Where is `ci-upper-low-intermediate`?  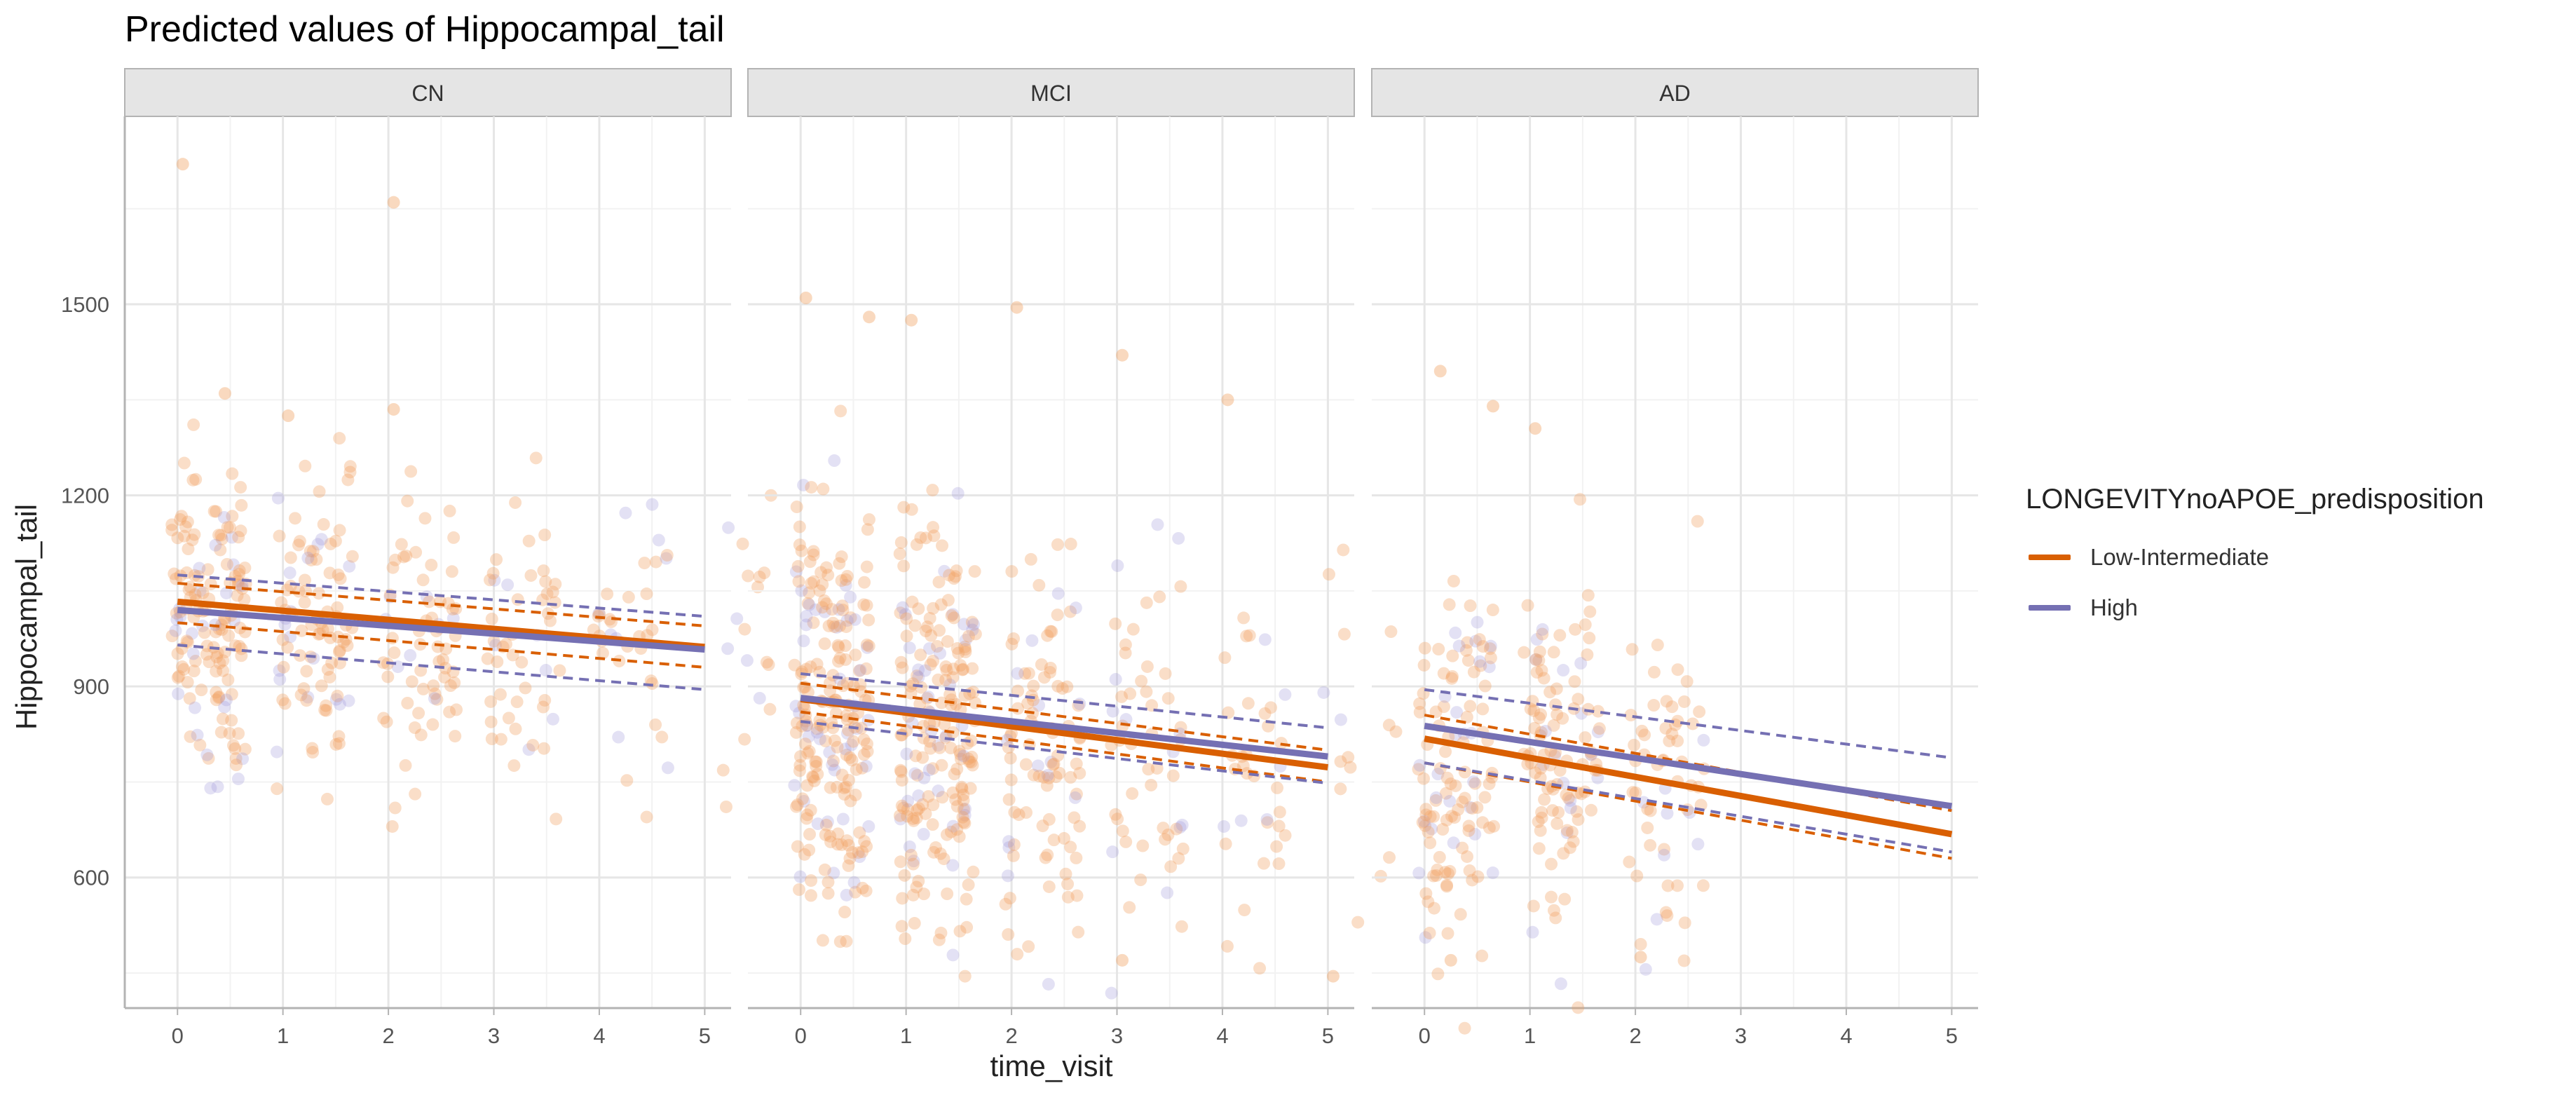
ci-upper-low-intermediate is located at coordinates (1688, 763).